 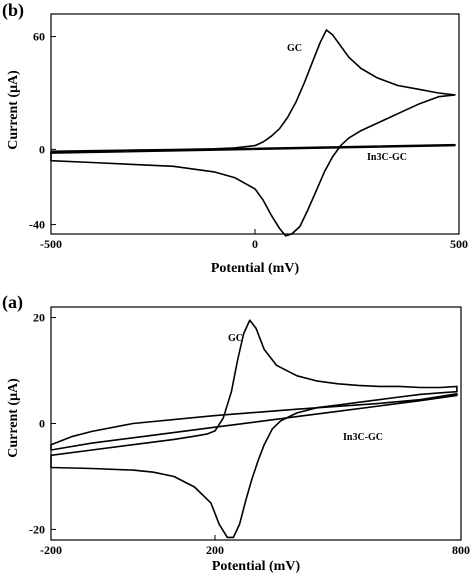 I want to click on y-tick-label: -40, so click(x=37, y=225).